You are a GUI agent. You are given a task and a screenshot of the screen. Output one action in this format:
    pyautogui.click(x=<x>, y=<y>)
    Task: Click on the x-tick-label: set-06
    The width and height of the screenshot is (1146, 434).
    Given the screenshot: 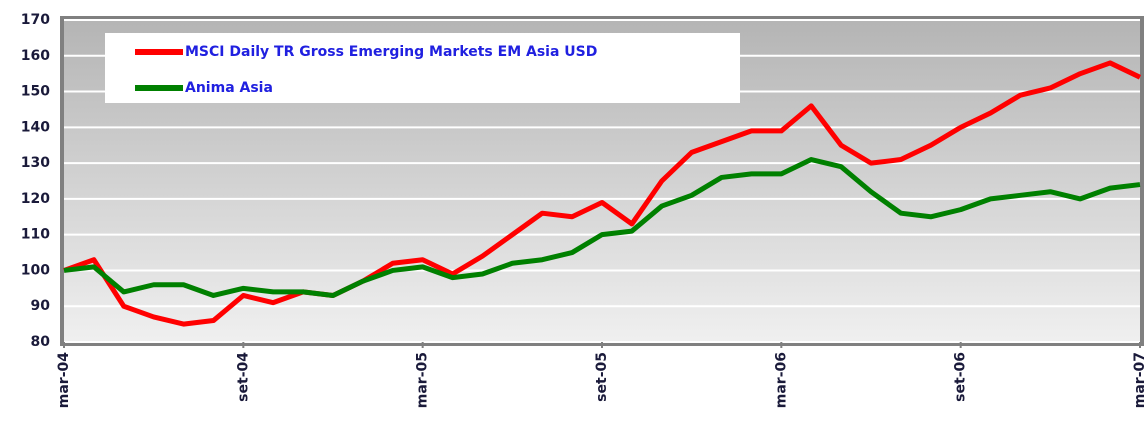 What is the action you would take?
    pyautogui.click(x=961, y=377)
    